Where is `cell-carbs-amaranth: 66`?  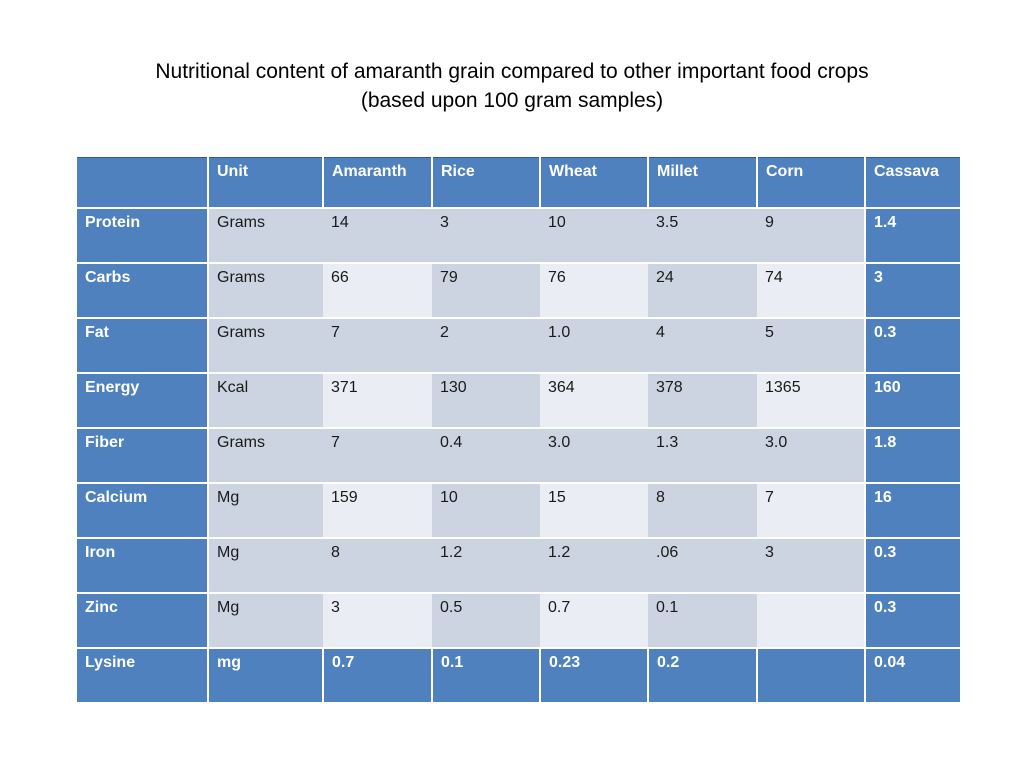
cell-carbs-amaranth: 66 is located at coordinates (377, 290).